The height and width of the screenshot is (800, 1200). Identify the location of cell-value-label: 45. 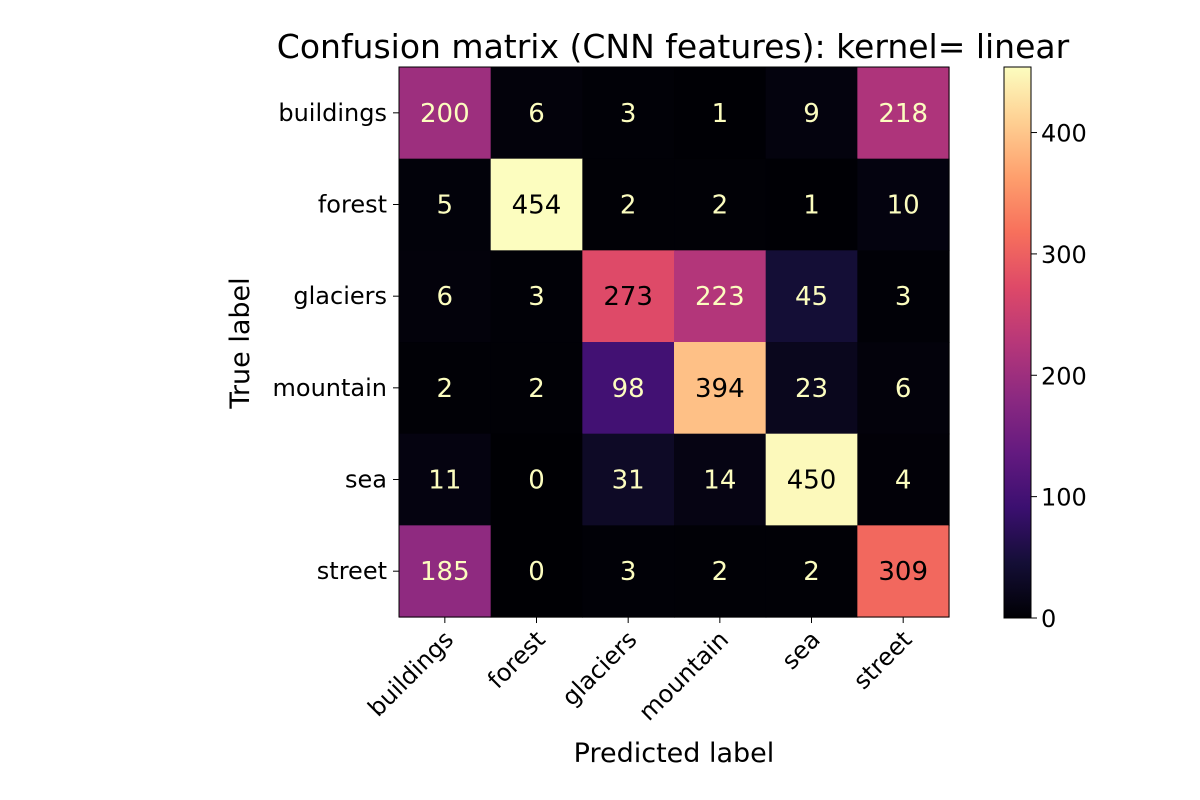
(811, 297).